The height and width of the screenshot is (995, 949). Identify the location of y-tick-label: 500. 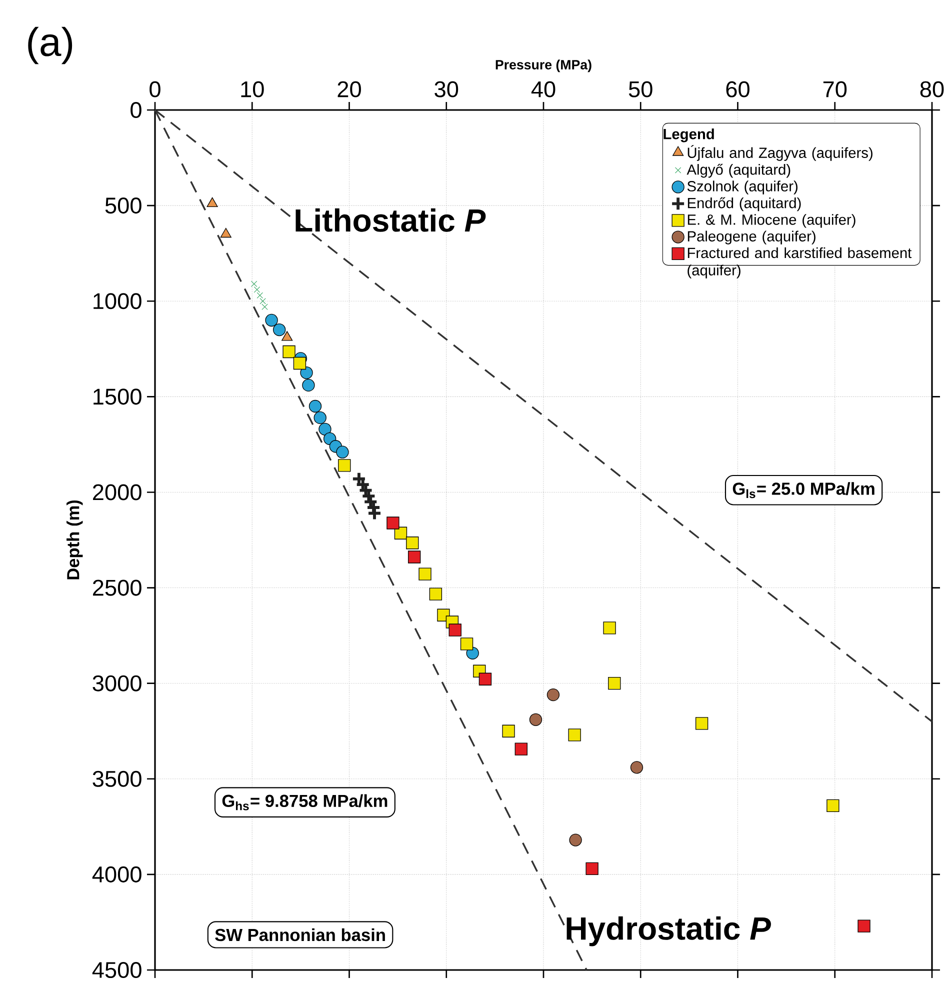
(123, 206).